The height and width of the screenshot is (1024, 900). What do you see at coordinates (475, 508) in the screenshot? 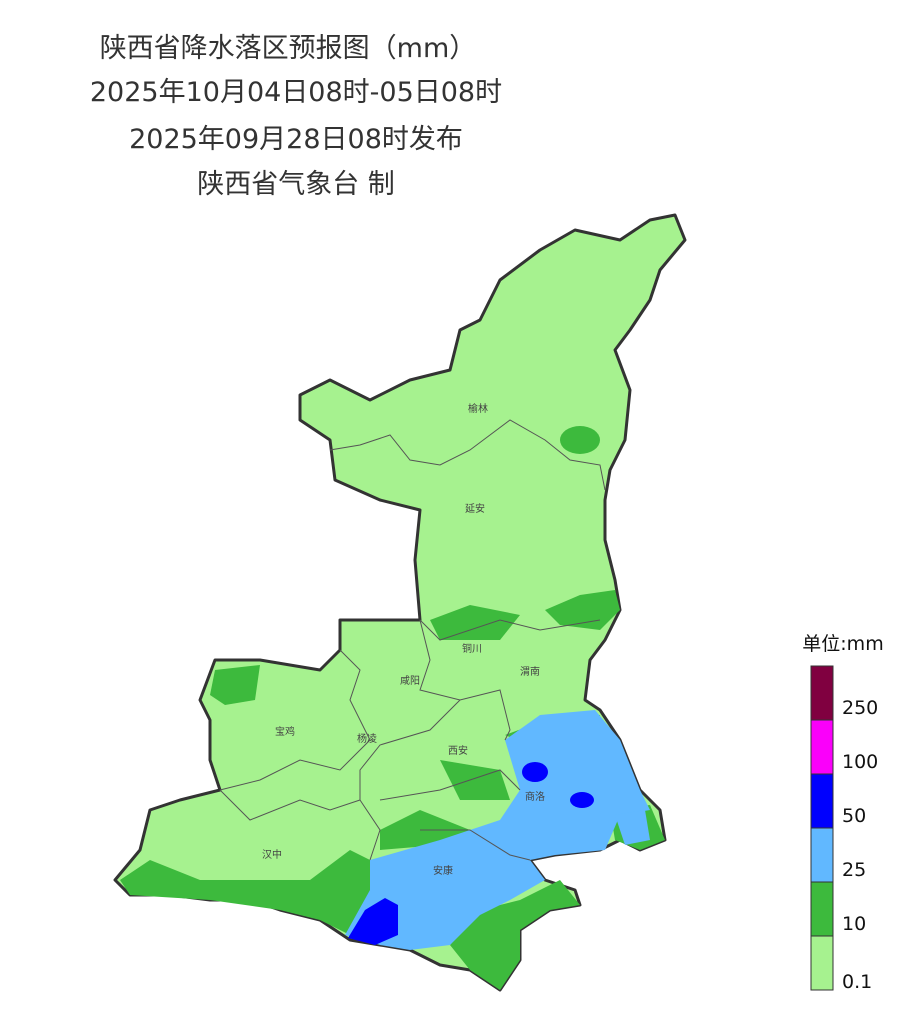
I see `city-label: 延安` at bounding box center [475, 508].